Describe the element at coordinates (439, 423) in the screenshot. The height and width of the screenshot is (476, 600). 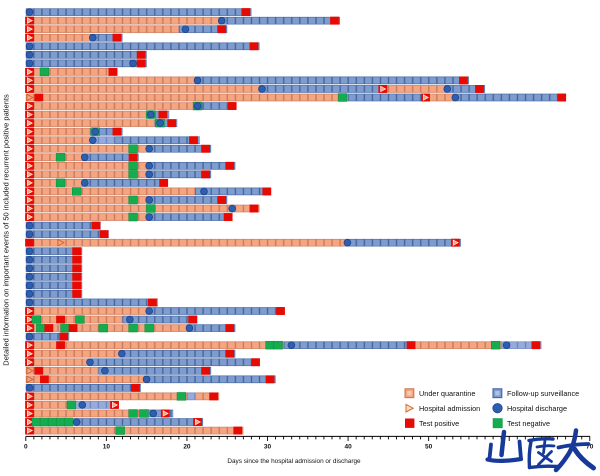
I see `svg-text: Test positive` at that location.